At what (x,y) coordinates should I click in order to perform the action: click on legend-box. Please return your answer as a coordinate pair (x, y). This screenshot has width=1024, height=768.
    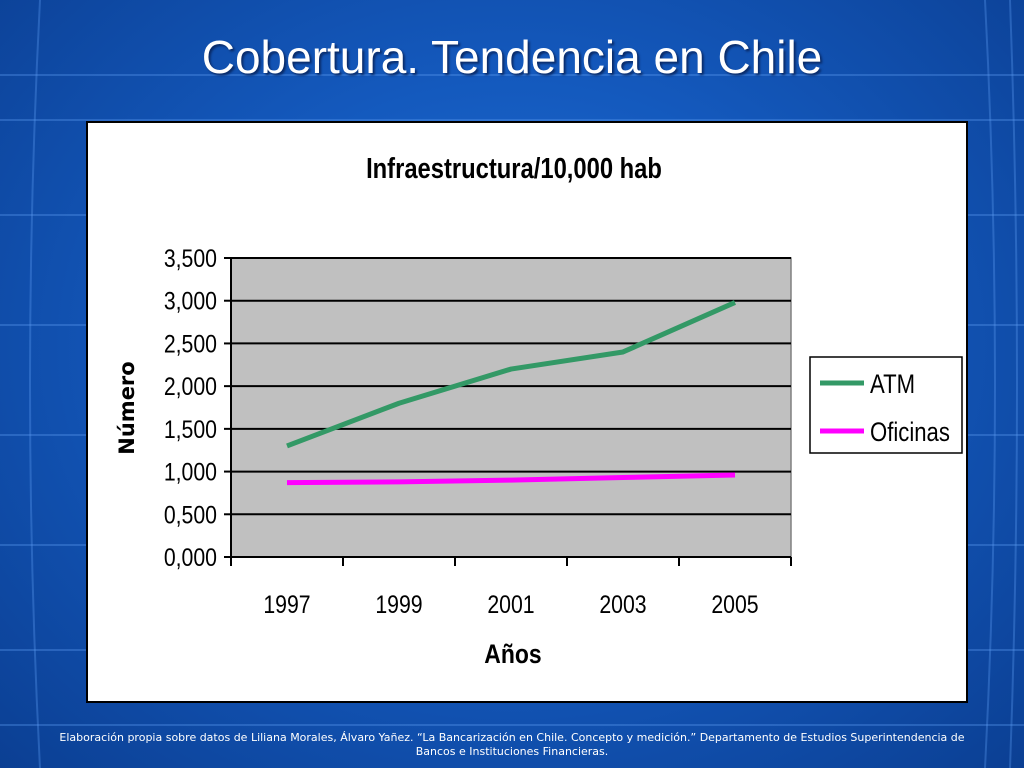
    Looking at the image, I should click on (886, 405).